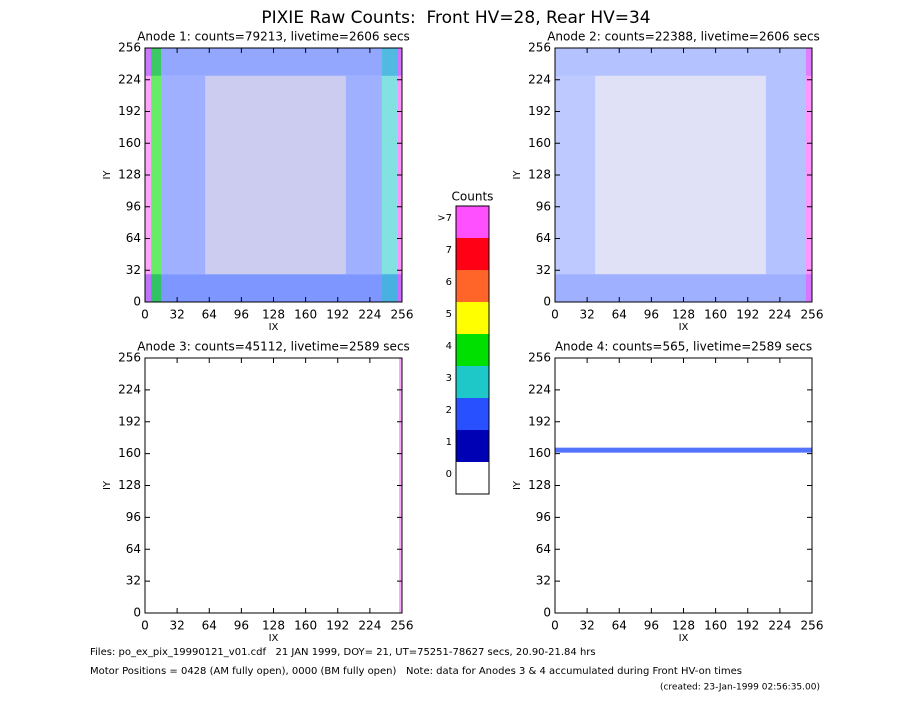 Image resolution: width=913 pixels, height=705 pixels. What do you see at coordinates (683, 347) in the screenshot?
I see `panel-title: Anode 4: counts=565, livetime=2589 secs` at bounding box center [683, 347].